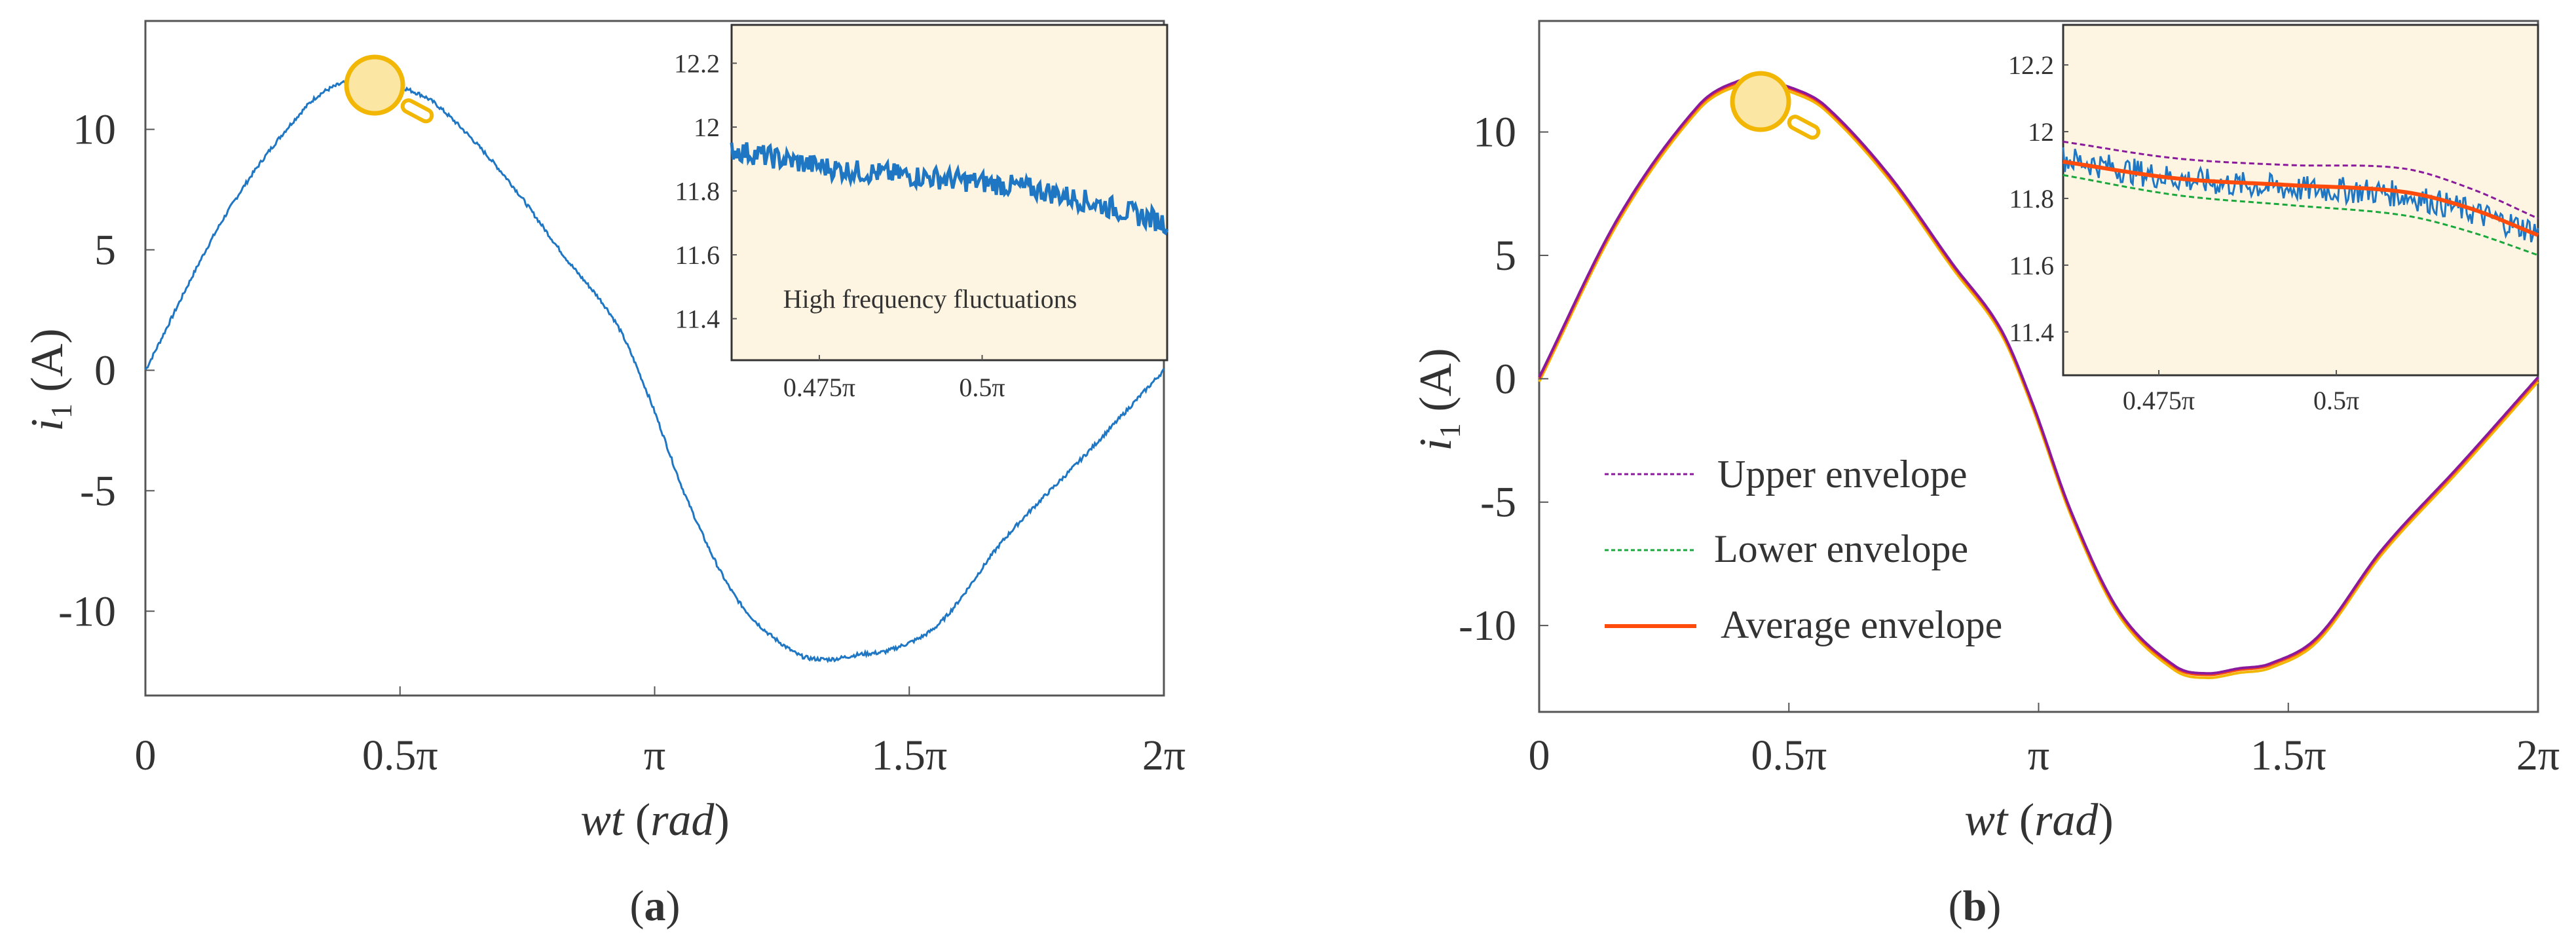  I want to click on panel-a-inset-y-tick-label: 11.8, so click(697, 192).